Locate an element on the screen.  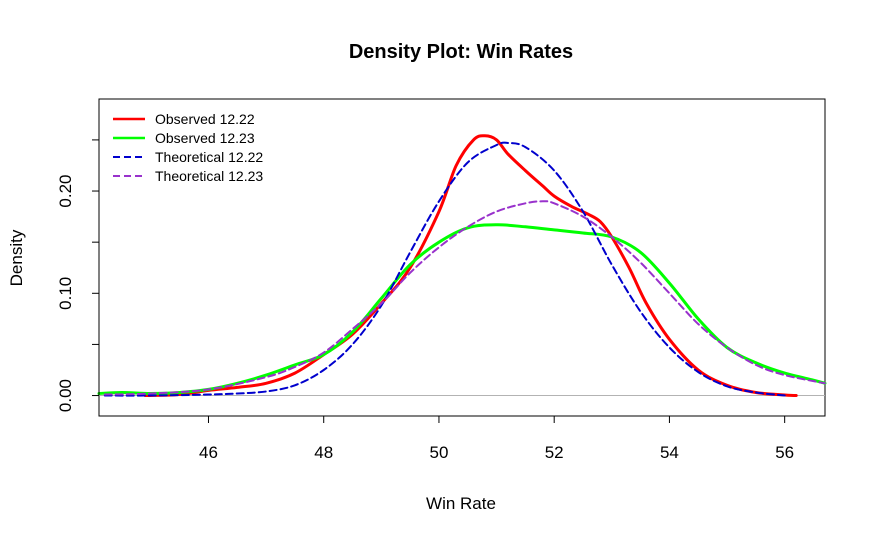
x-tick-label: 52 is located at coordinates (554, 452).